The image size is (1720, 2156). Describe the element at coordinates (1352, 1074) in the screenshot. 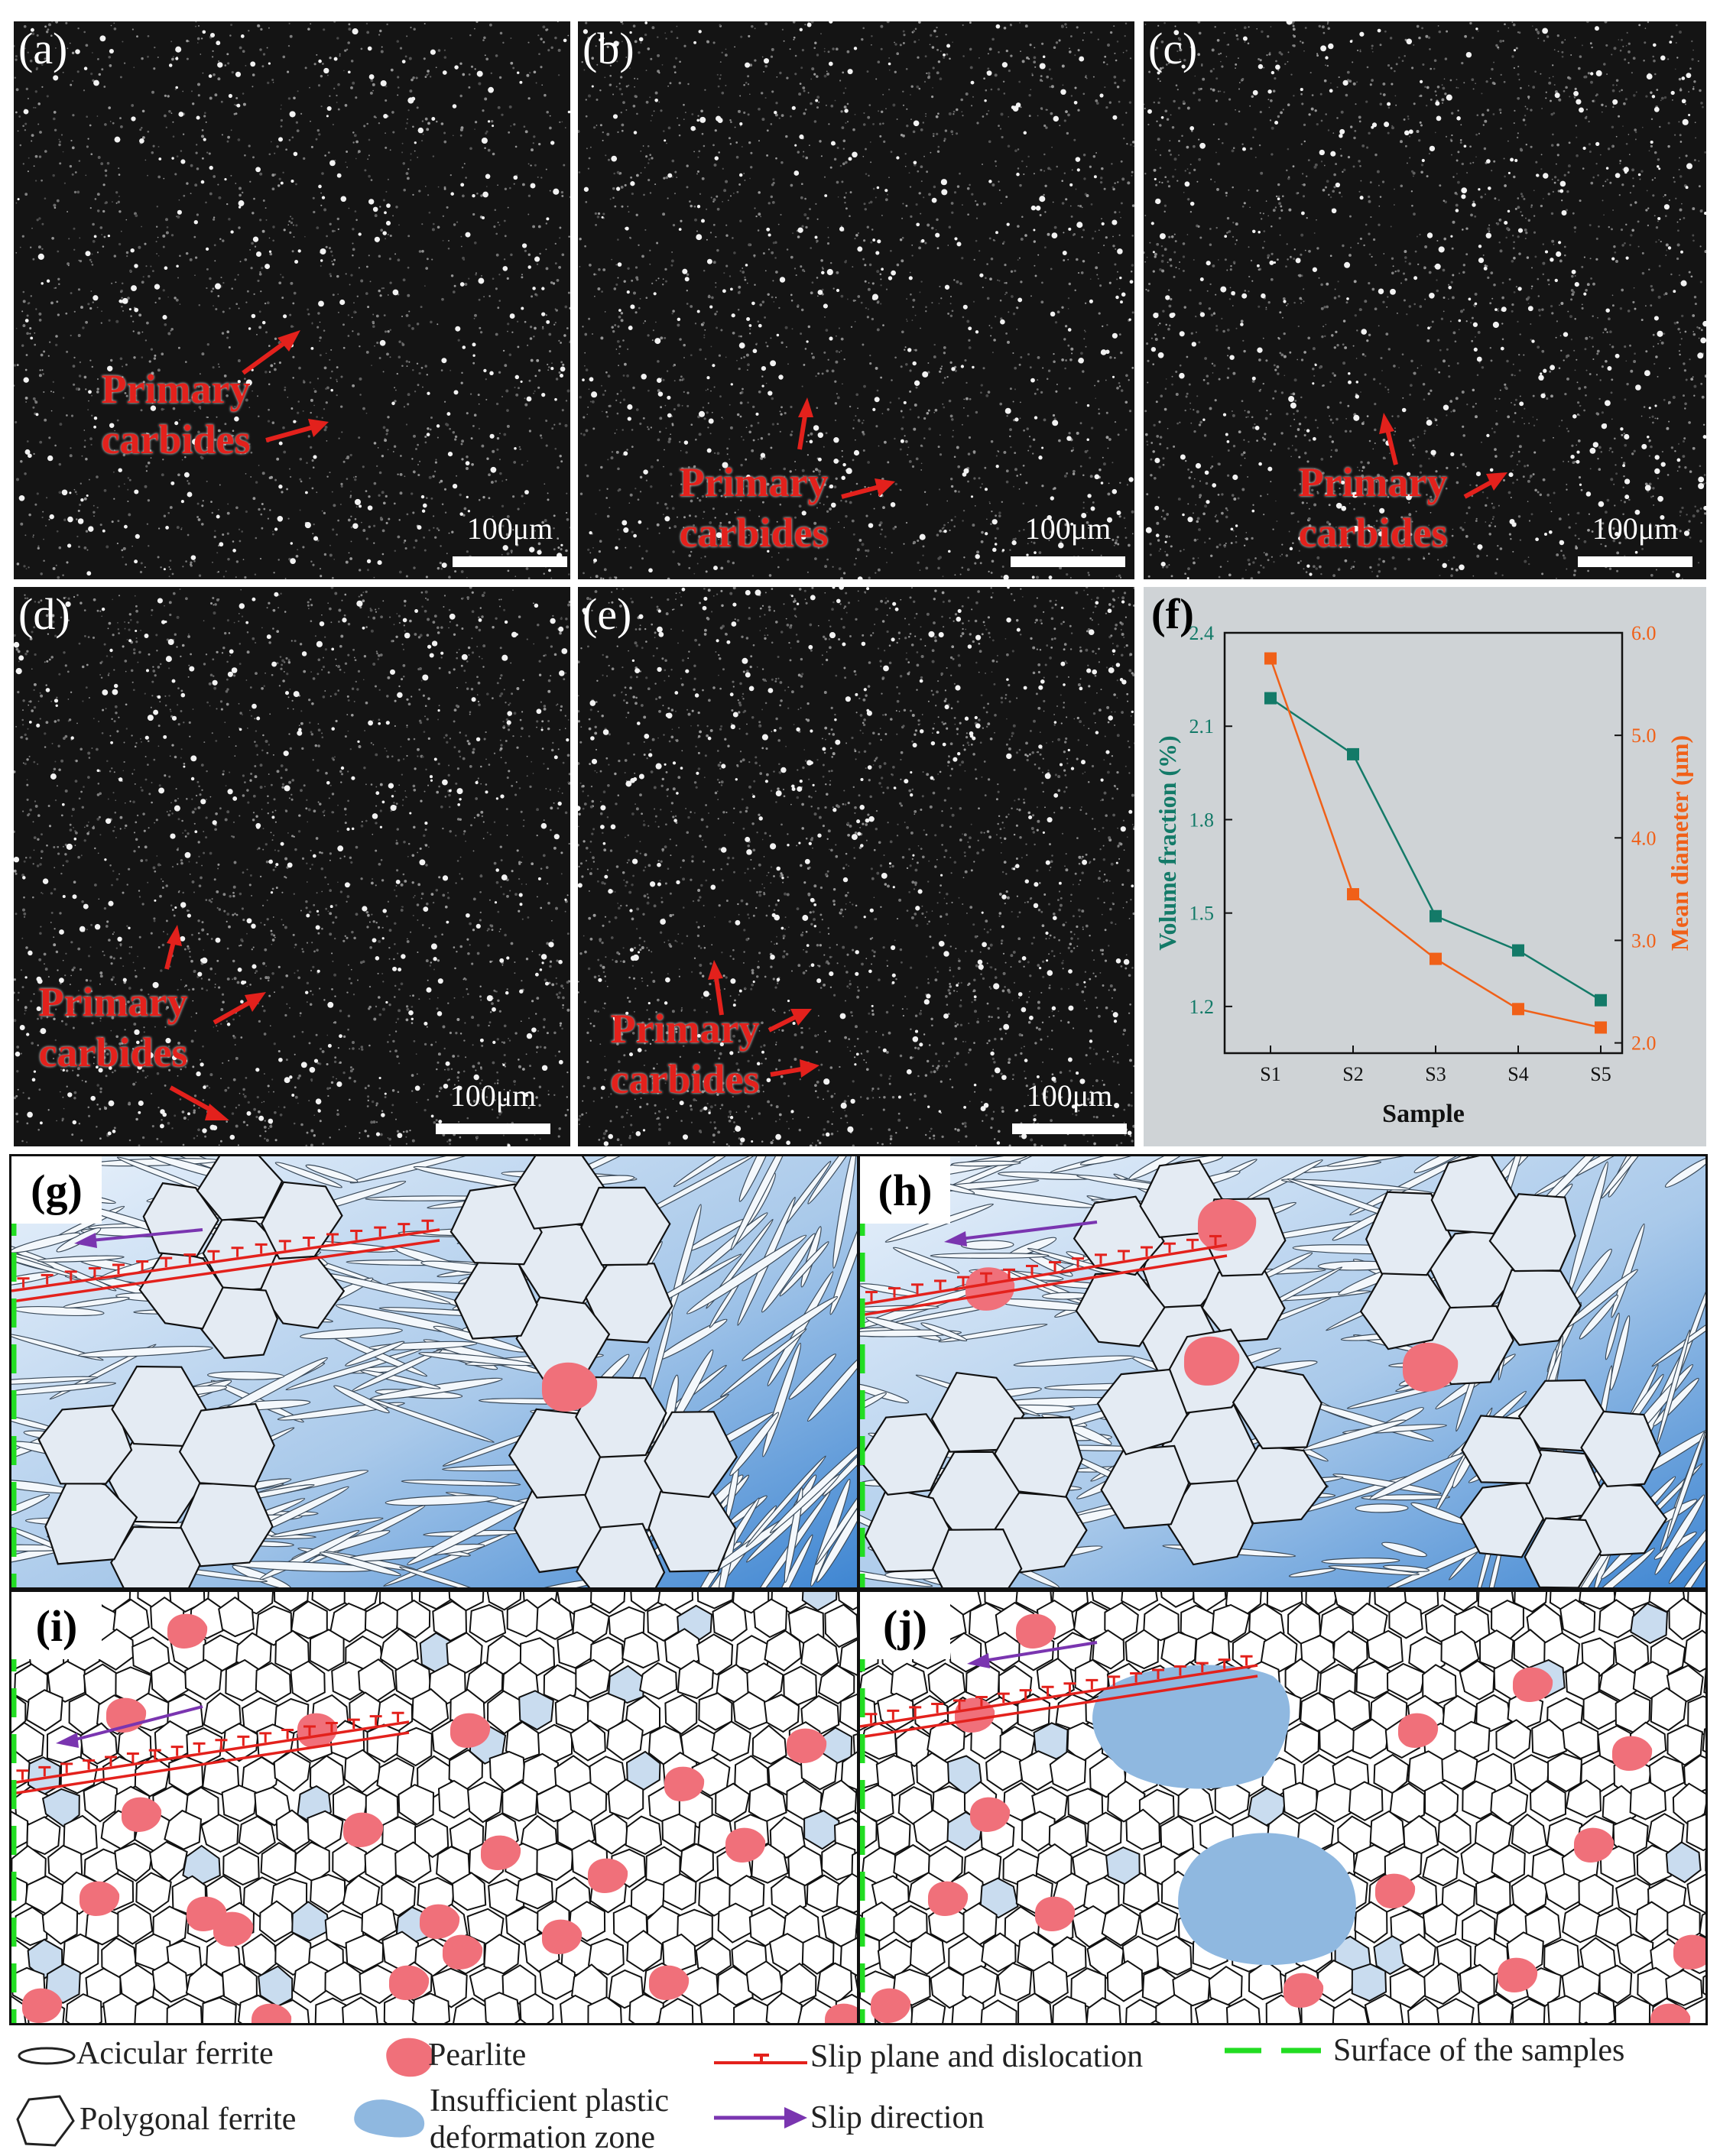

I see `tick-label-x: S2` at that location.